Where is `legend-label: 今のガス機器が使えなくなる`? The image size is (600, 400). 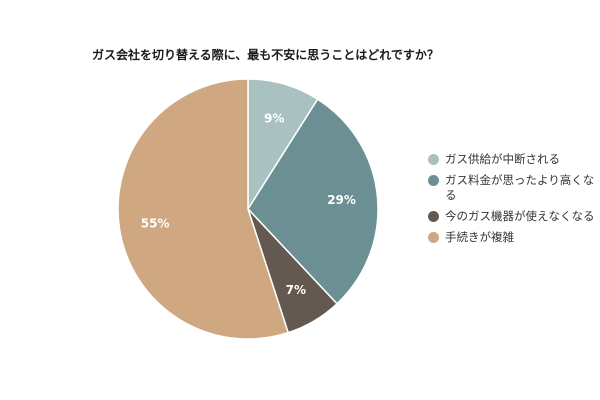 legend-label: 今のガス機器が使えなくなる is located at coordinates (520, 216).